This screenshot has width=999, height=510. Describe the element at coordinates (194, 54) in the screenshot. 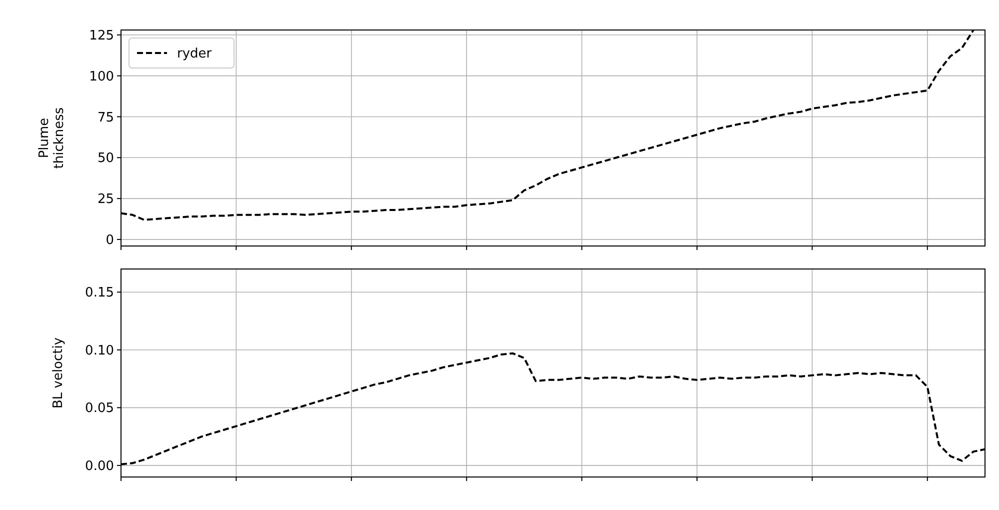

I see `legend-label: ryder` at that location.